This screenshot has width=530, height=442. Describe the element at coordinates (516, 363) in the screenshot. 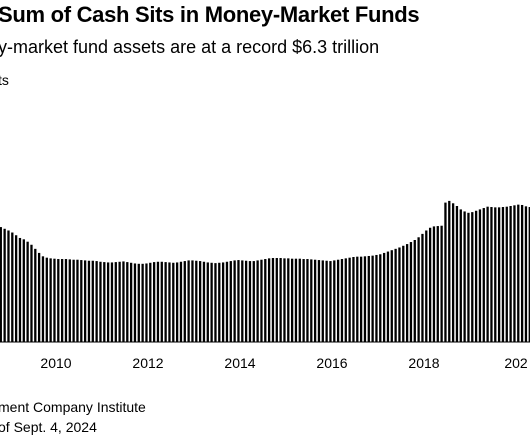

I see `x-tick-label: 202` at that location.